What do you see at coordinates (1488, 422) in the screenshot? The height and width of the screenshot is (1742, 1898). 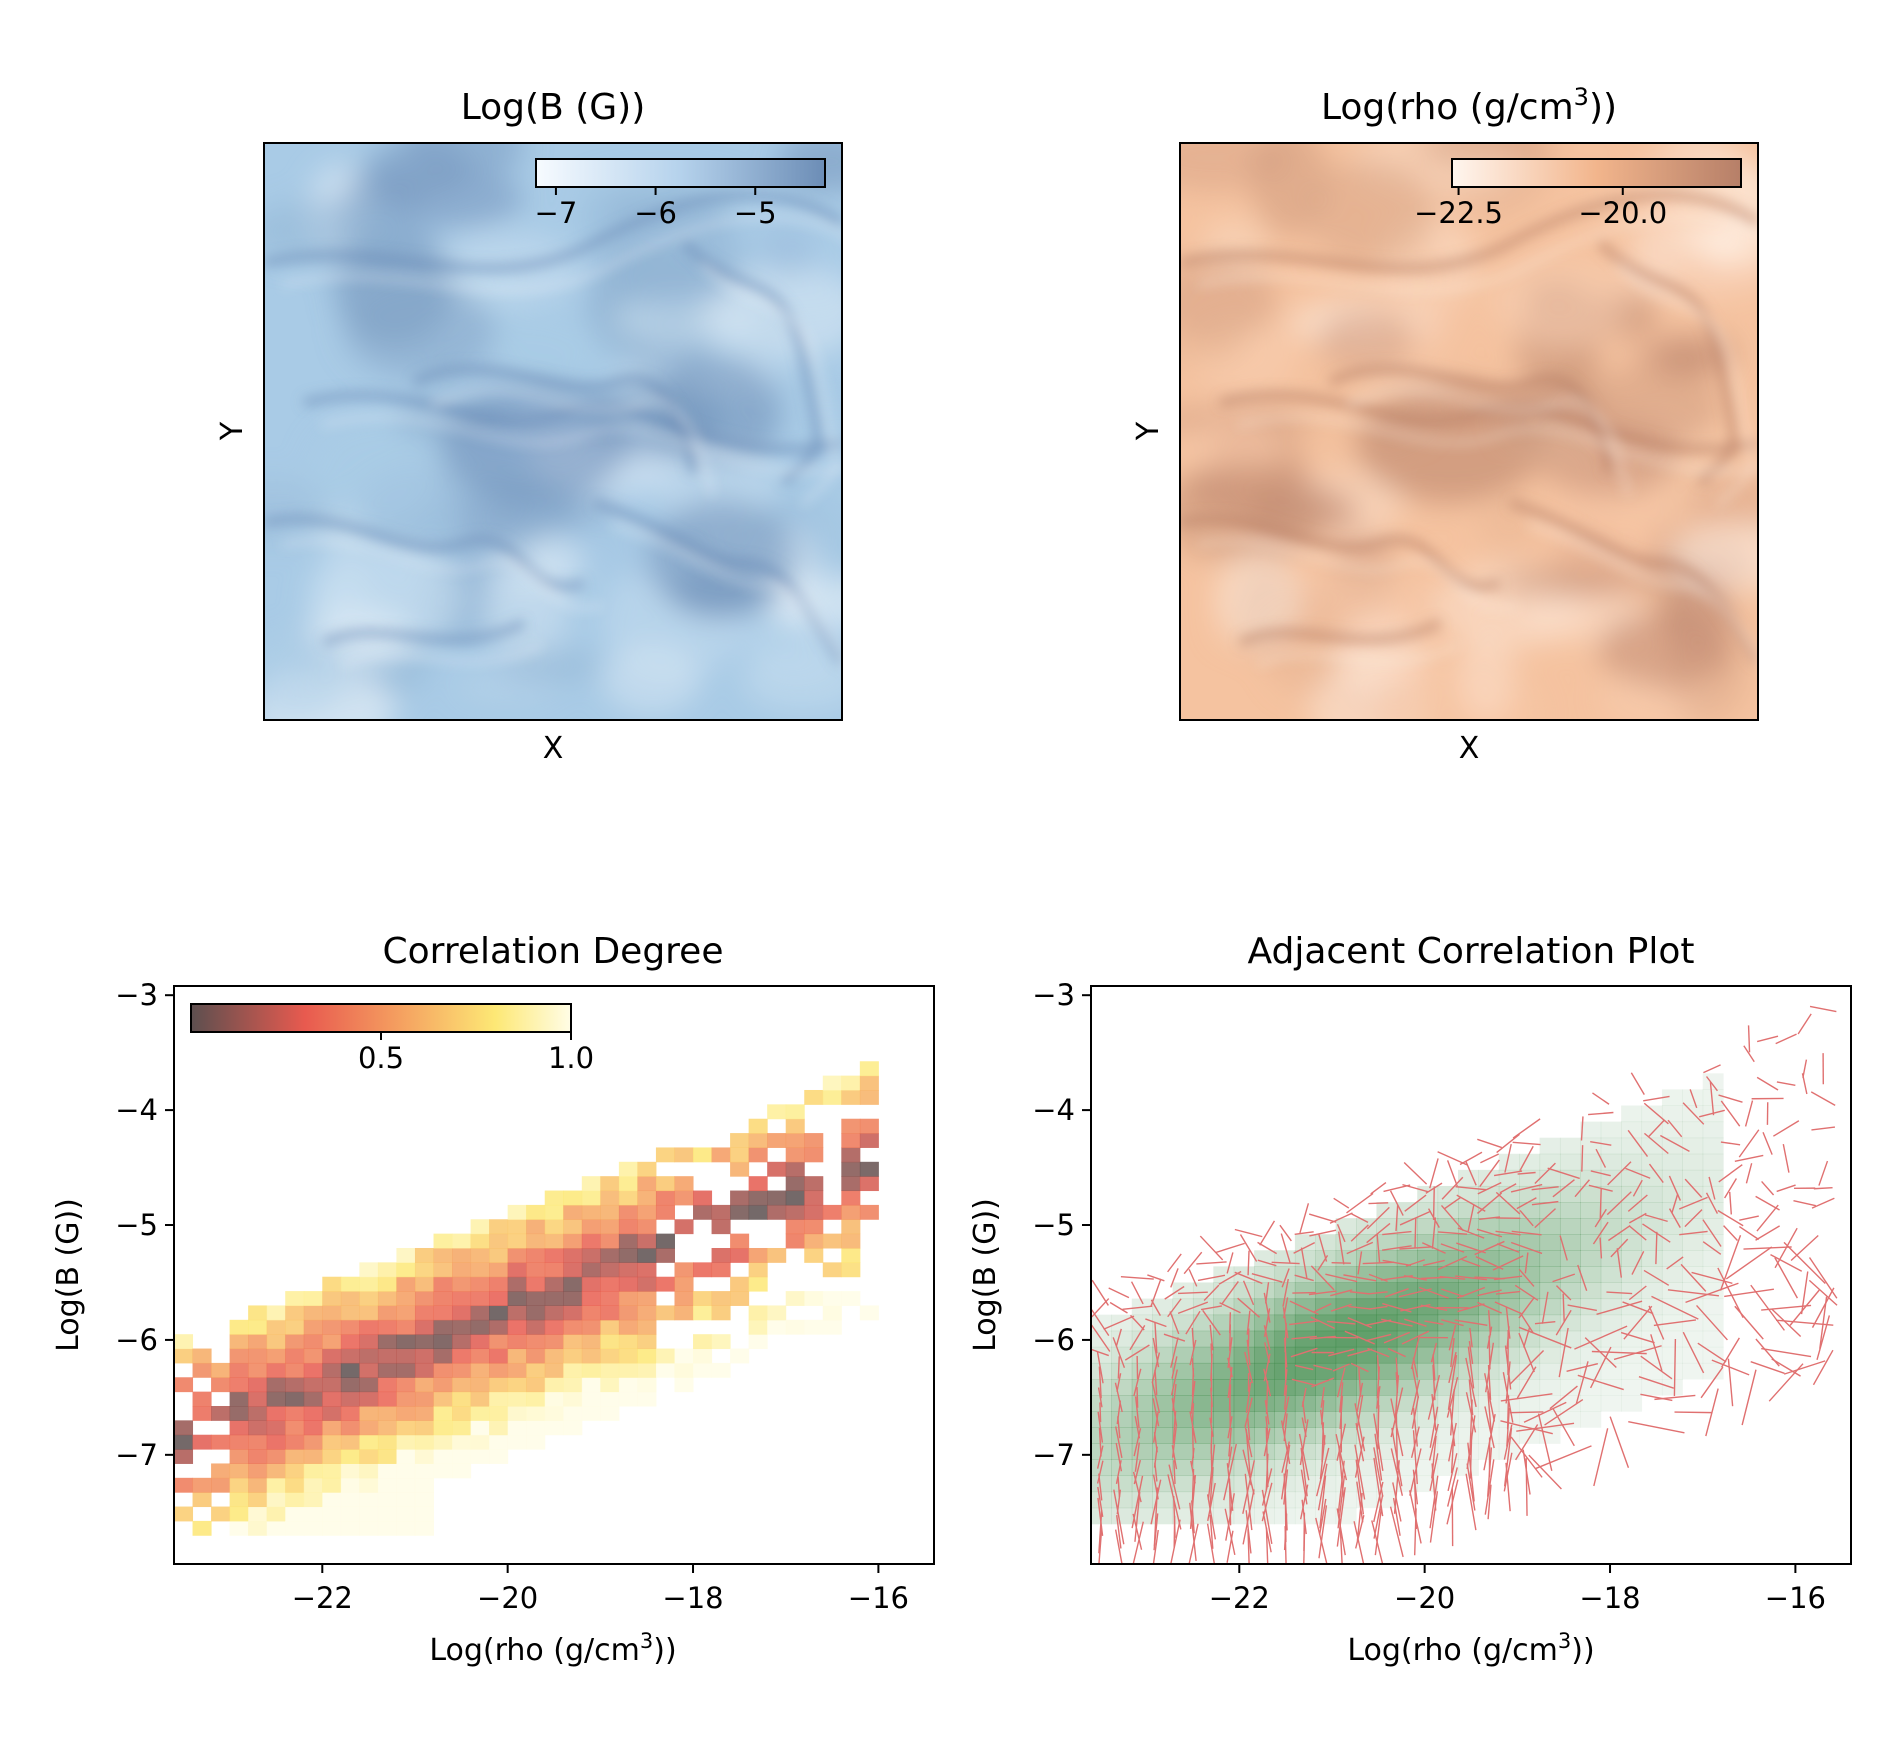 I see `p2-filament` at bounding box center [1488, 422].